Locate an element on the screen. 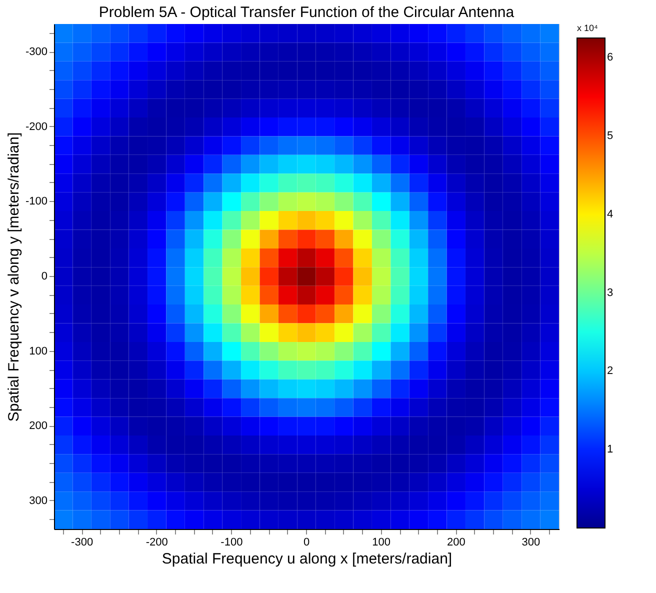 The height and width of the screenshot is (593, 656). color-bar-label: 1 is located at coordinates (610, 450).